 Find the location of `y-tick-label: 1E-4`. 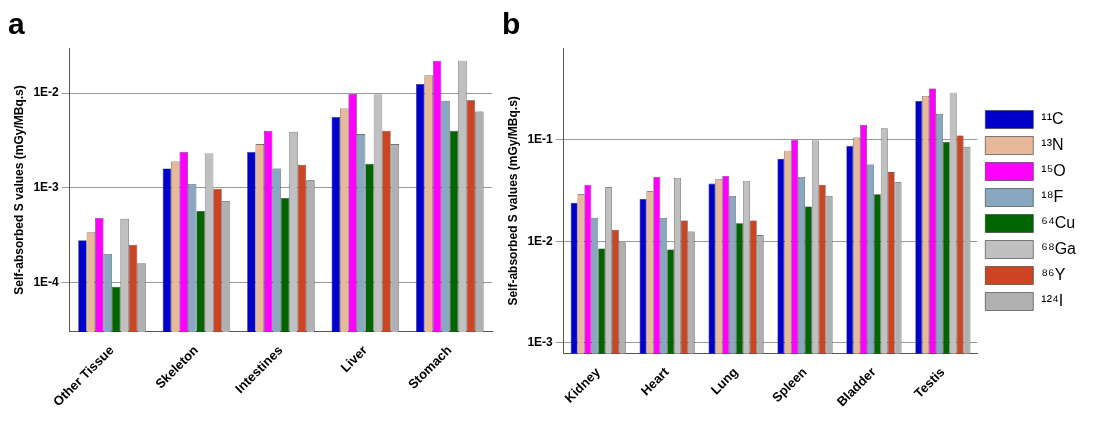

y-tick-label: 1E-4 is located at coordinates (46, 281).